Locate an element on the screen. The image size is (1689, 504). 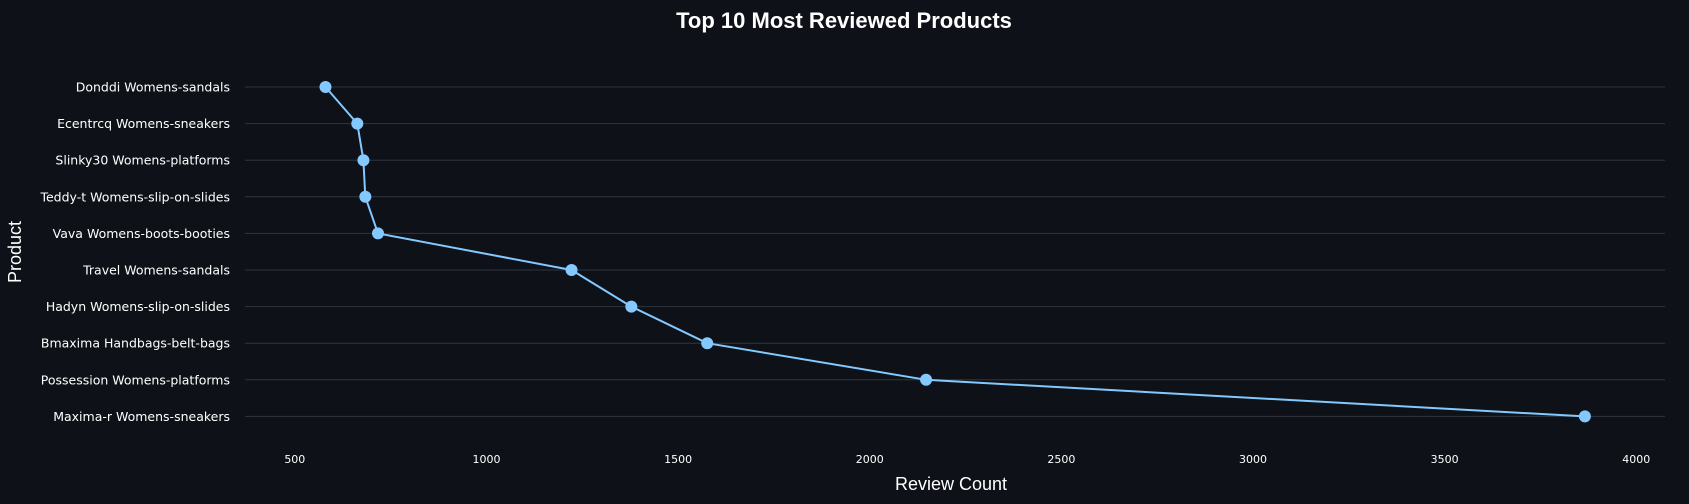
x-tick-label: 1000 is located at coordinates (486, 459).